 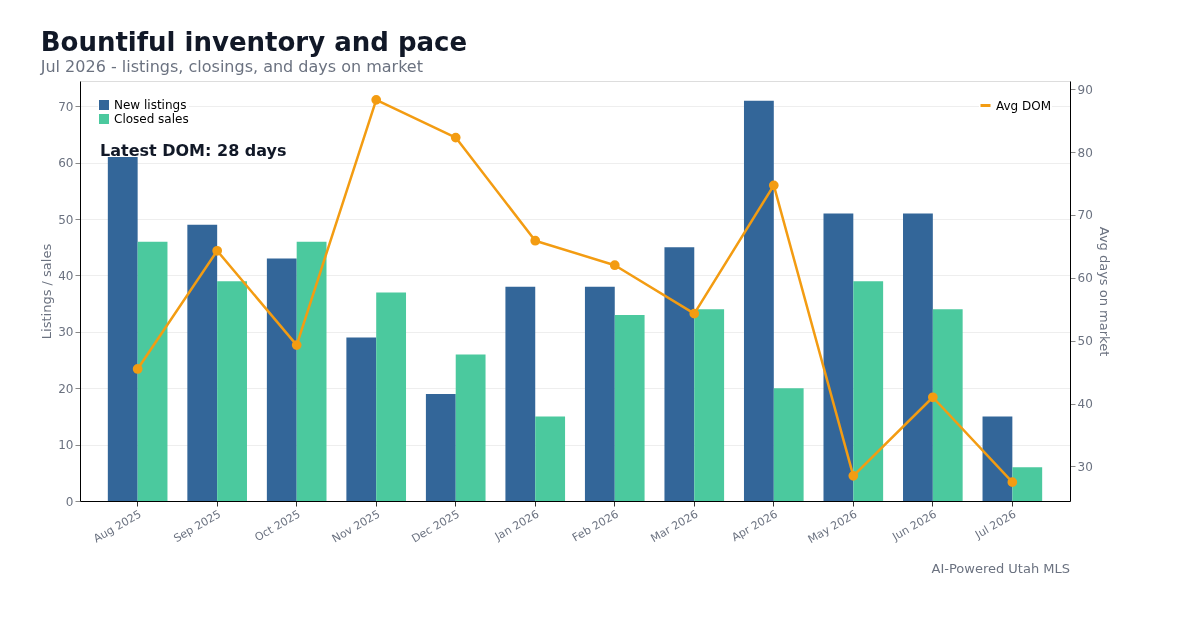 What do you see at coordinates (66, 163) in the screenshot?
I see `y-tick-label: 60` at bounding box center [66, 163].